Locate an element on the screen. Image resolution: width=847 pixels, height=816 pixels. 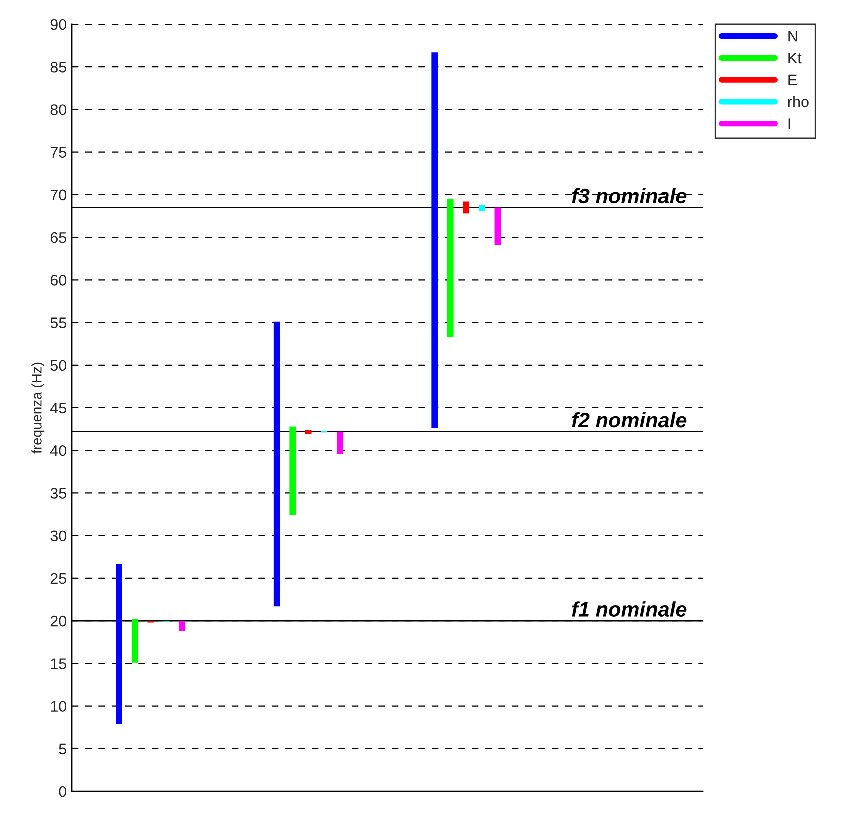
legend-label: I is located at coordinates (789, 124).